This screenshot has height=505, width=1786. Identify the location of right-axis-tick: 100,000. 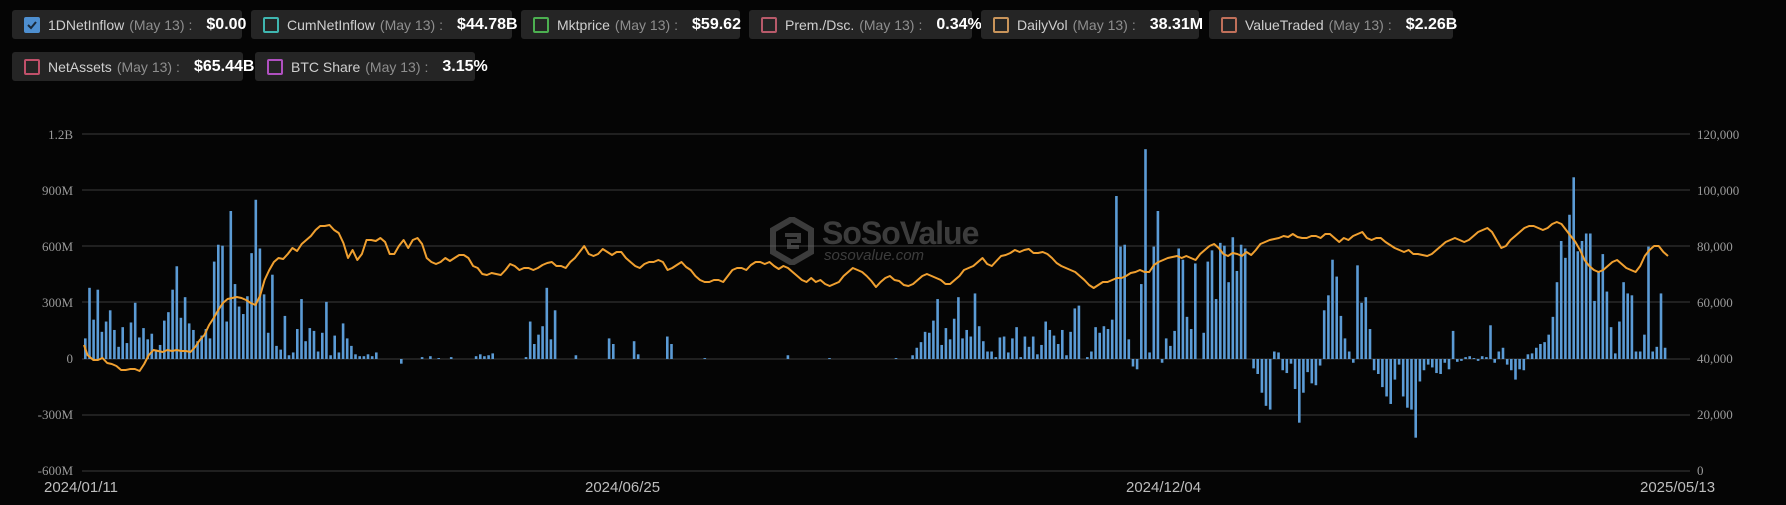
(1718, 190).